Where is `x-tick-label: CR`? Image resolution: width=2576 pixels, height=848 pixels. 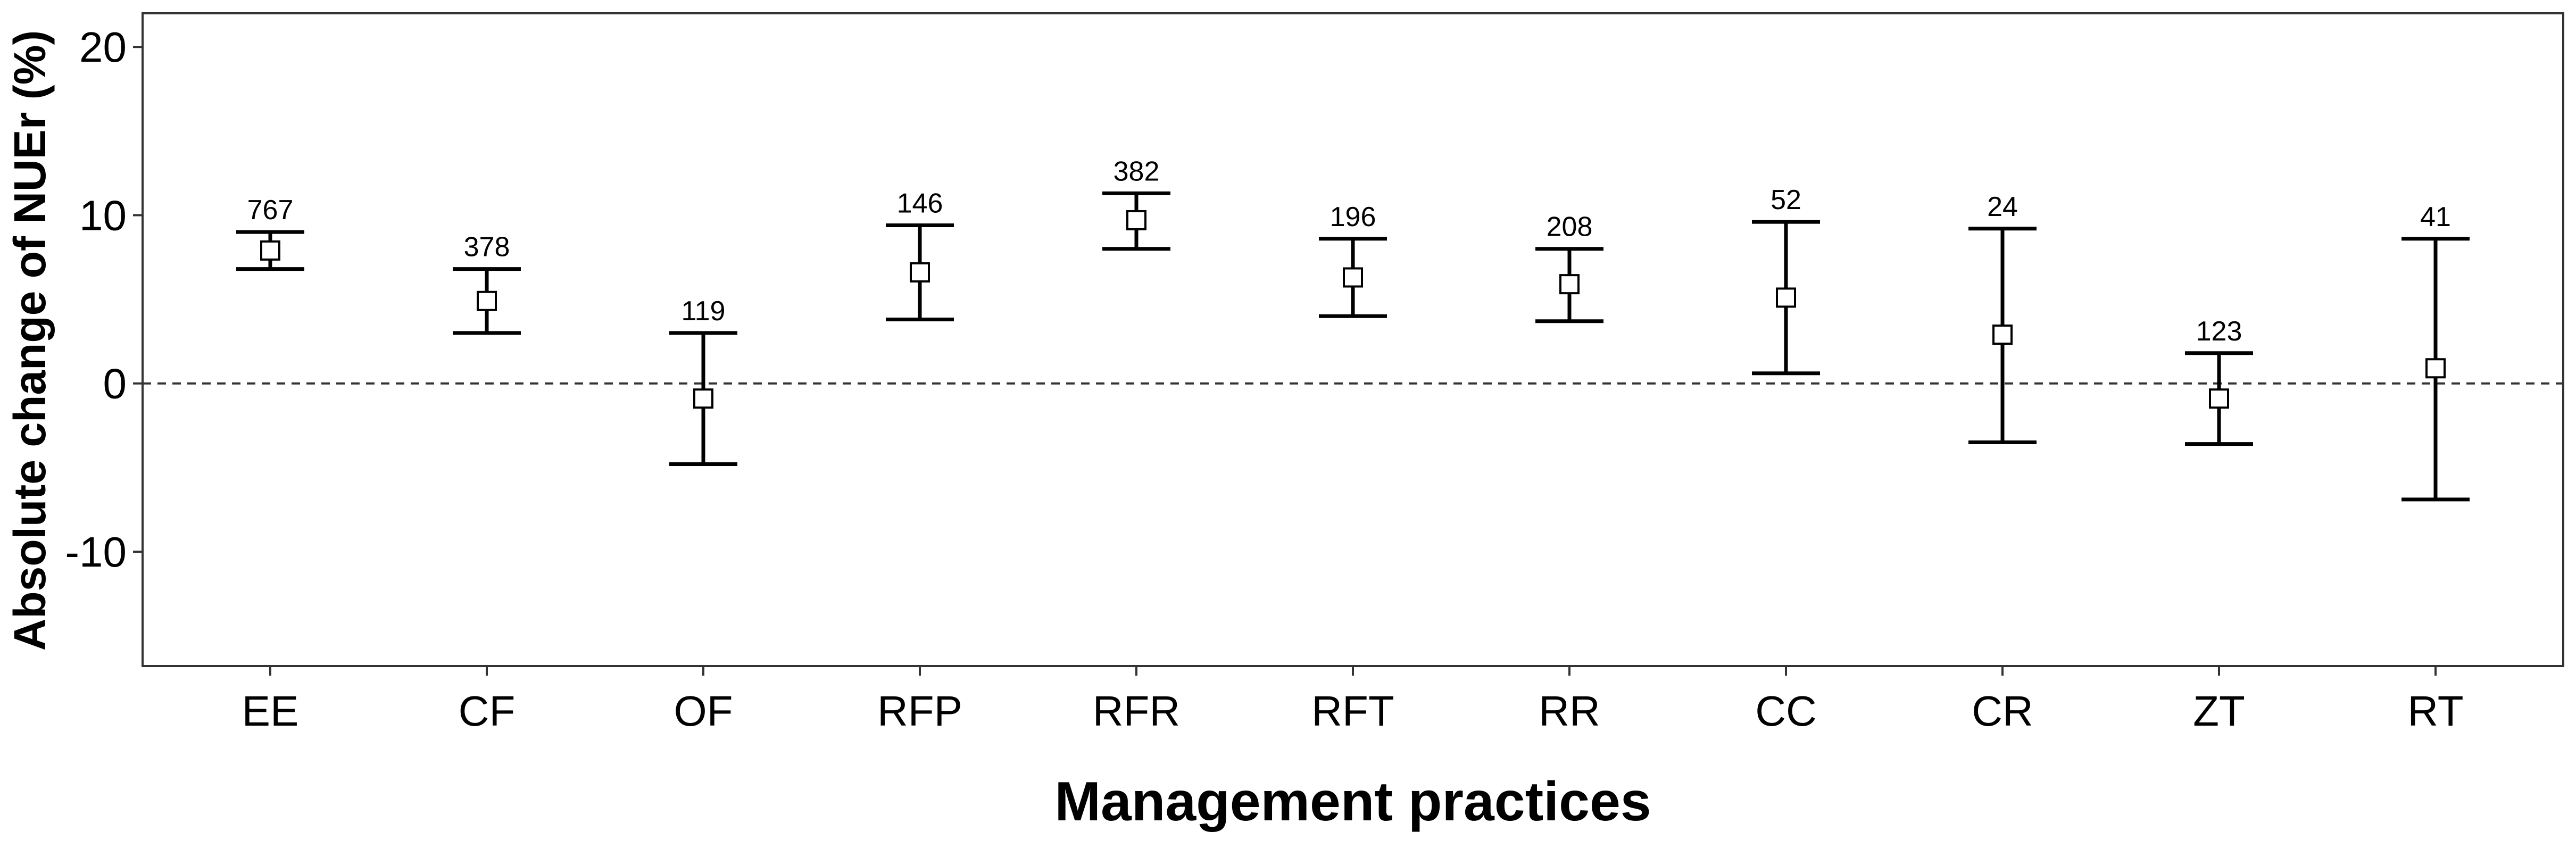 x-tick-label: CR is located at coordinates (2002, 711).